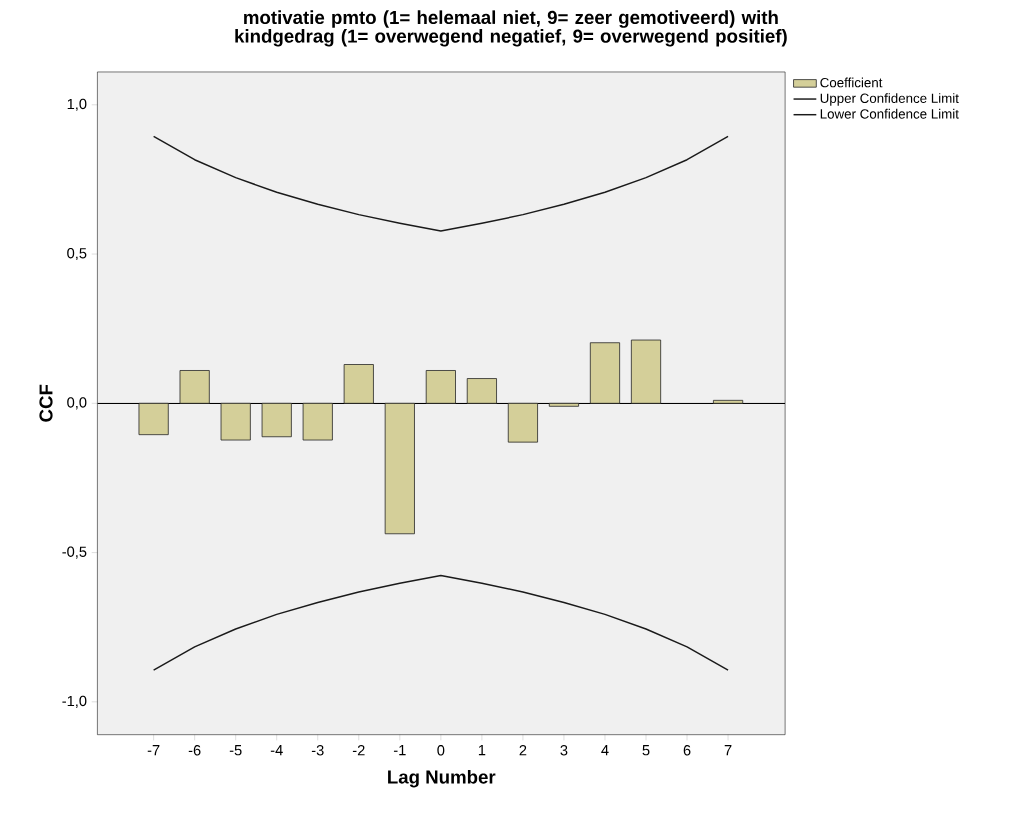  Describe the element at coordinates (77, 254) in the screenshot. I see `y-tick-label: 0,5` at that location.